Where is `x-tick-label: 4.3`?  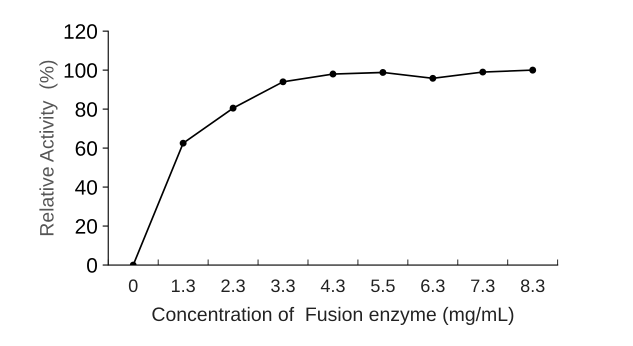 x-tick-label: 4.3 is located at coordinates (332, 285).